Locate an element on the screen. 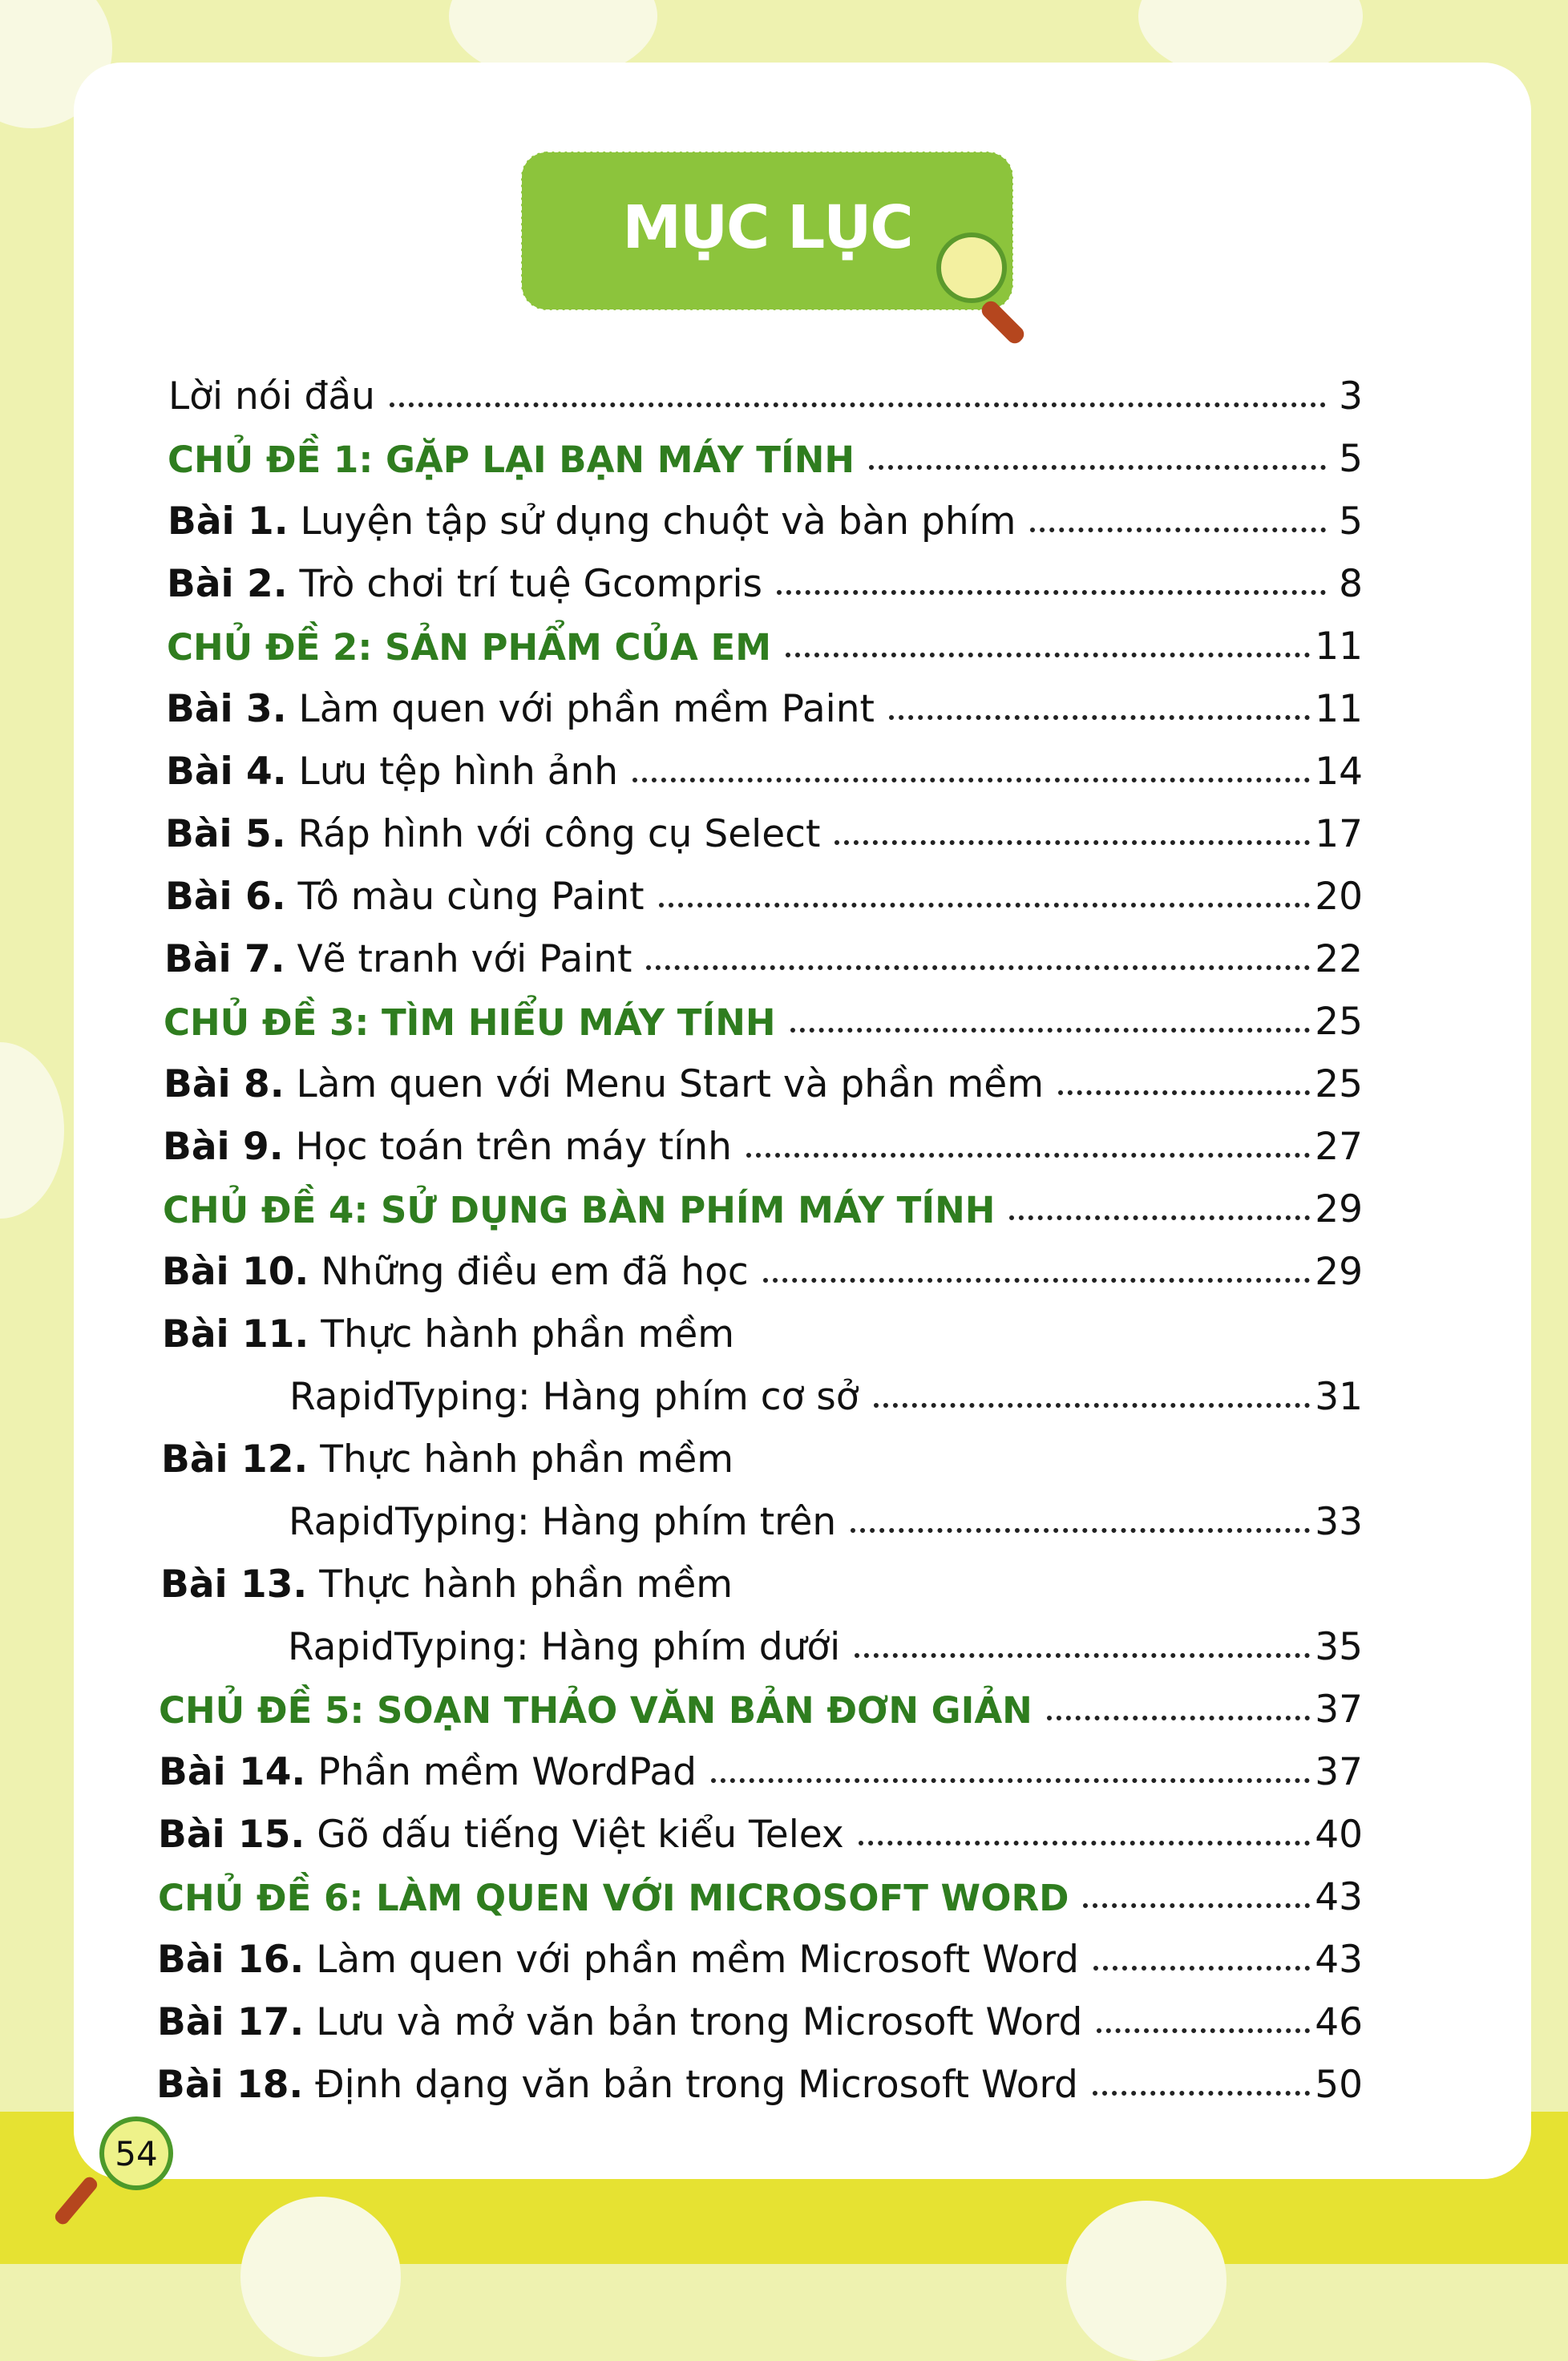  toc-page-number: 40 is located at coordinates (1339, 1835).